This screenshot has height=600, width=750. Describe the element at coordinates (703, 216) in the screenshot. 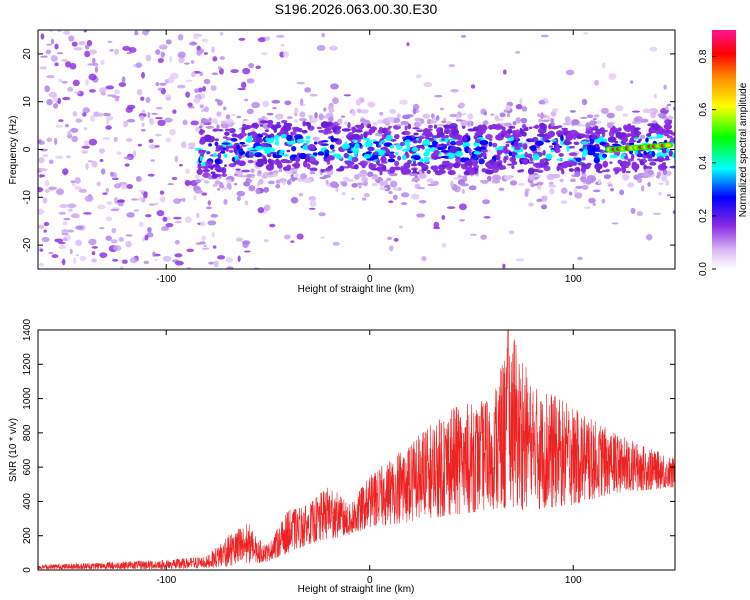

I see `colorbar-tick-label: 0.2` at that location.